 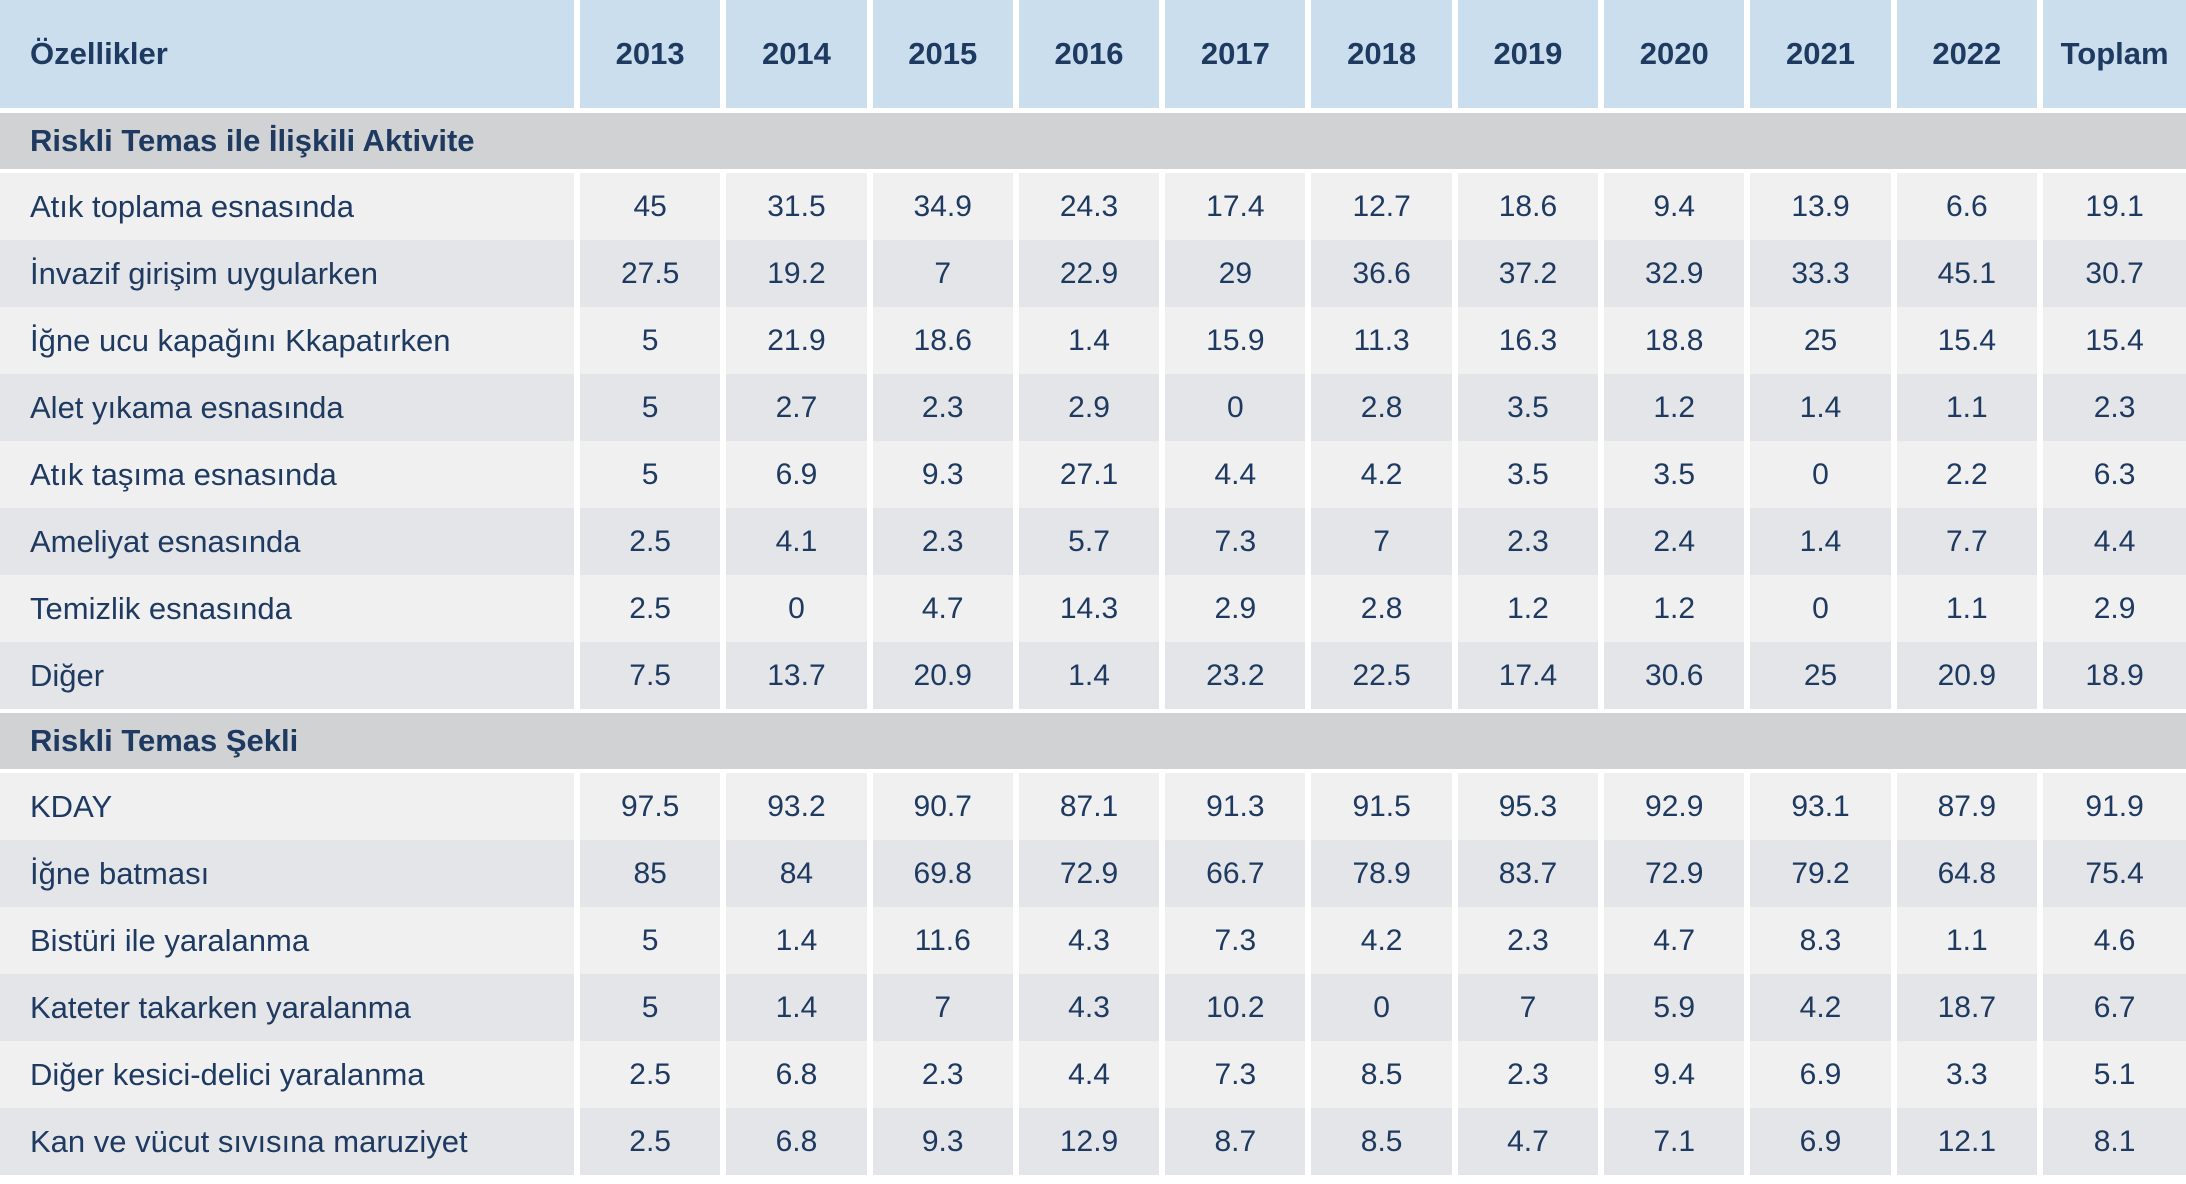 I want to click on value-cell: 31.5, so click(x=795, y=205).